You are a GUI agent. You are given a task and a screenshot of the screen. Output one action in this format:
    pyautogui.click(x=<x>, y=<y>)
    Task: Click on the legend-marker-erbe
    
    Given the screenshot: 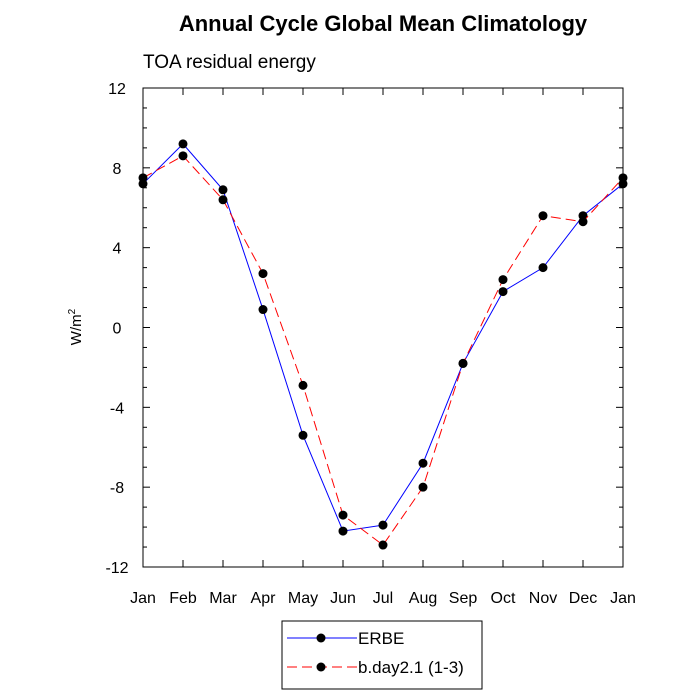 What is the action you would take?
    pyautogui.click(x=321, y=638)
    